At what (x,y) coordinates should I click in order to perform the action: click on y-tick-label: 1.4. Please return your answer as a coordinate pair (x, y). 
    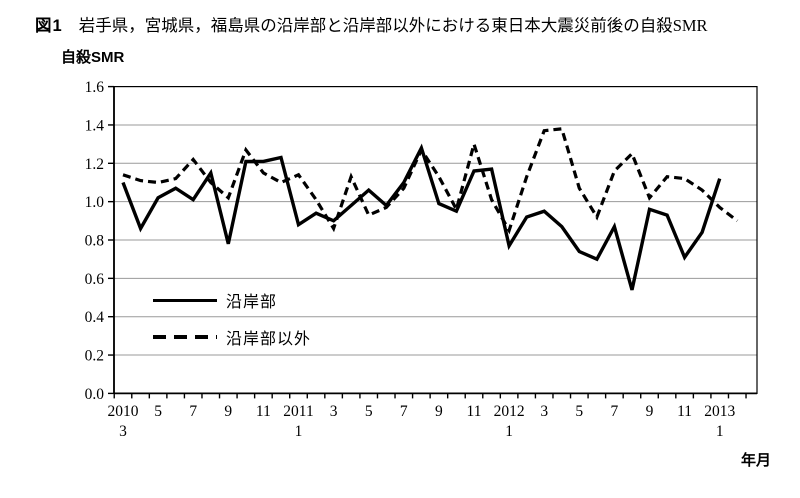
    Looking at the image, I should click on (95, 125).